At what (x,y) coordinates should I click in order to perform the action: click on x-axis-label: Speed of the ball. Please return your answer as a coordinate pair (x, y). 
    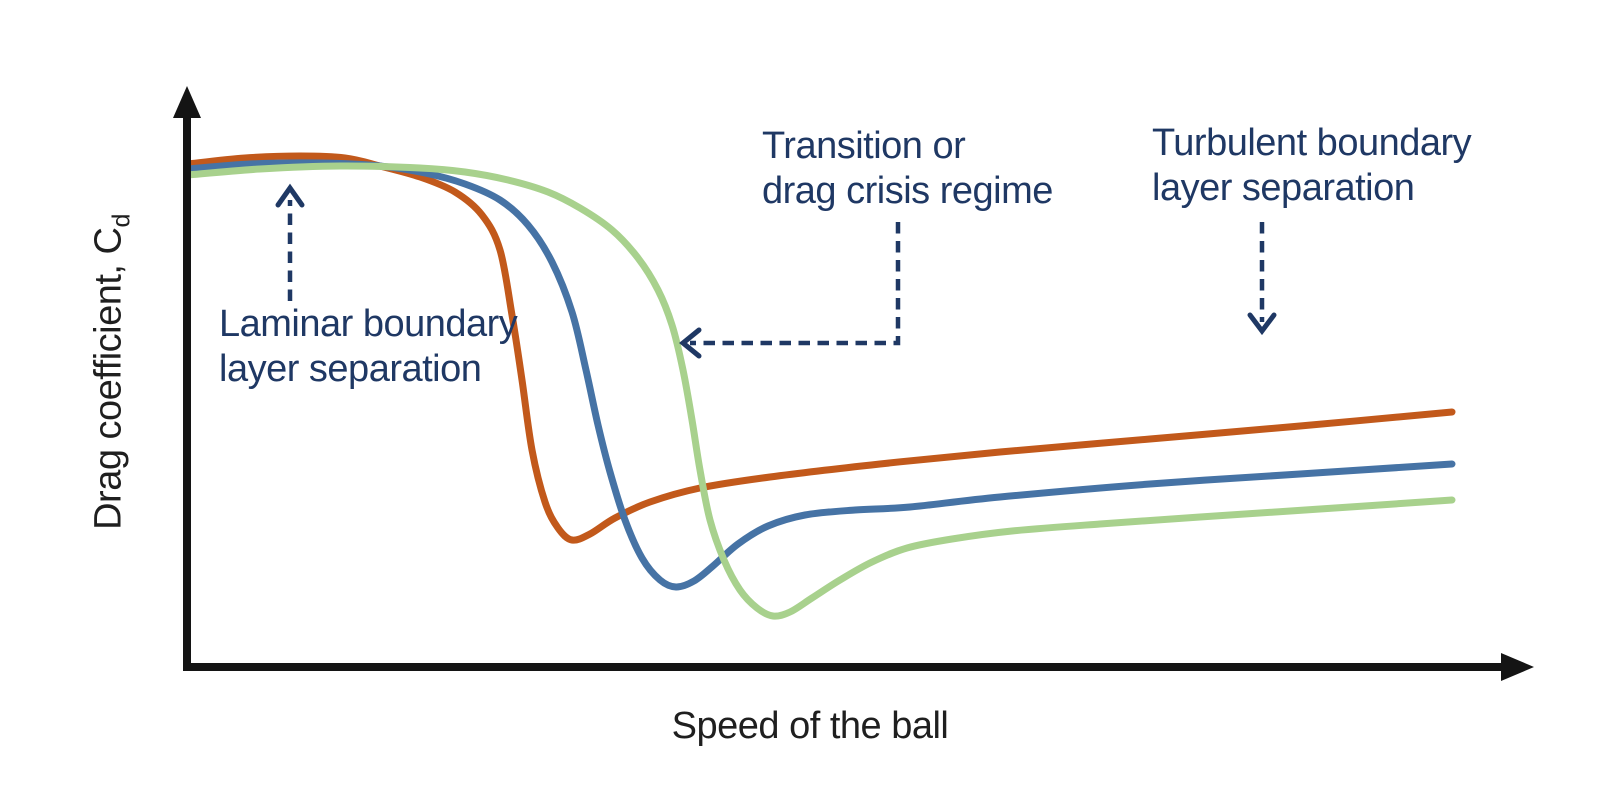
    Looking at the image, I should click on (810, 726).